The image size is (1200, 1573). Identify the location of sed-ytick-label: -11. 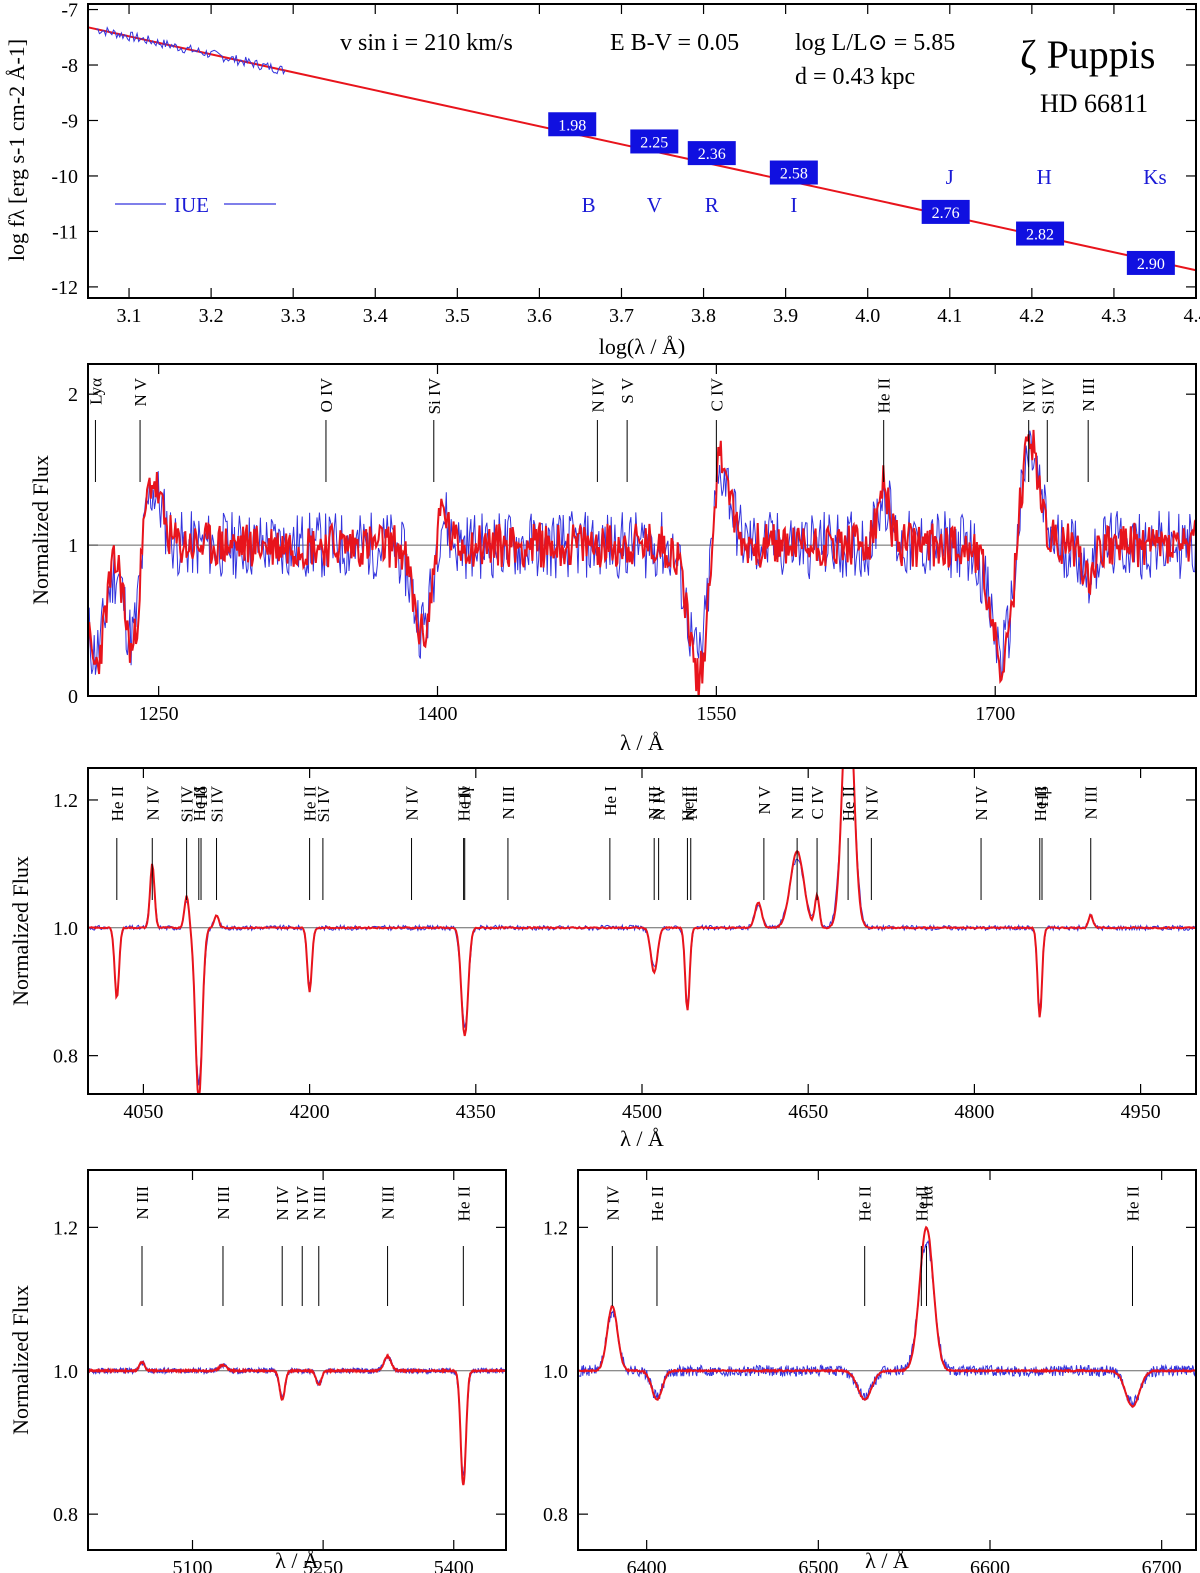
(65, 232).